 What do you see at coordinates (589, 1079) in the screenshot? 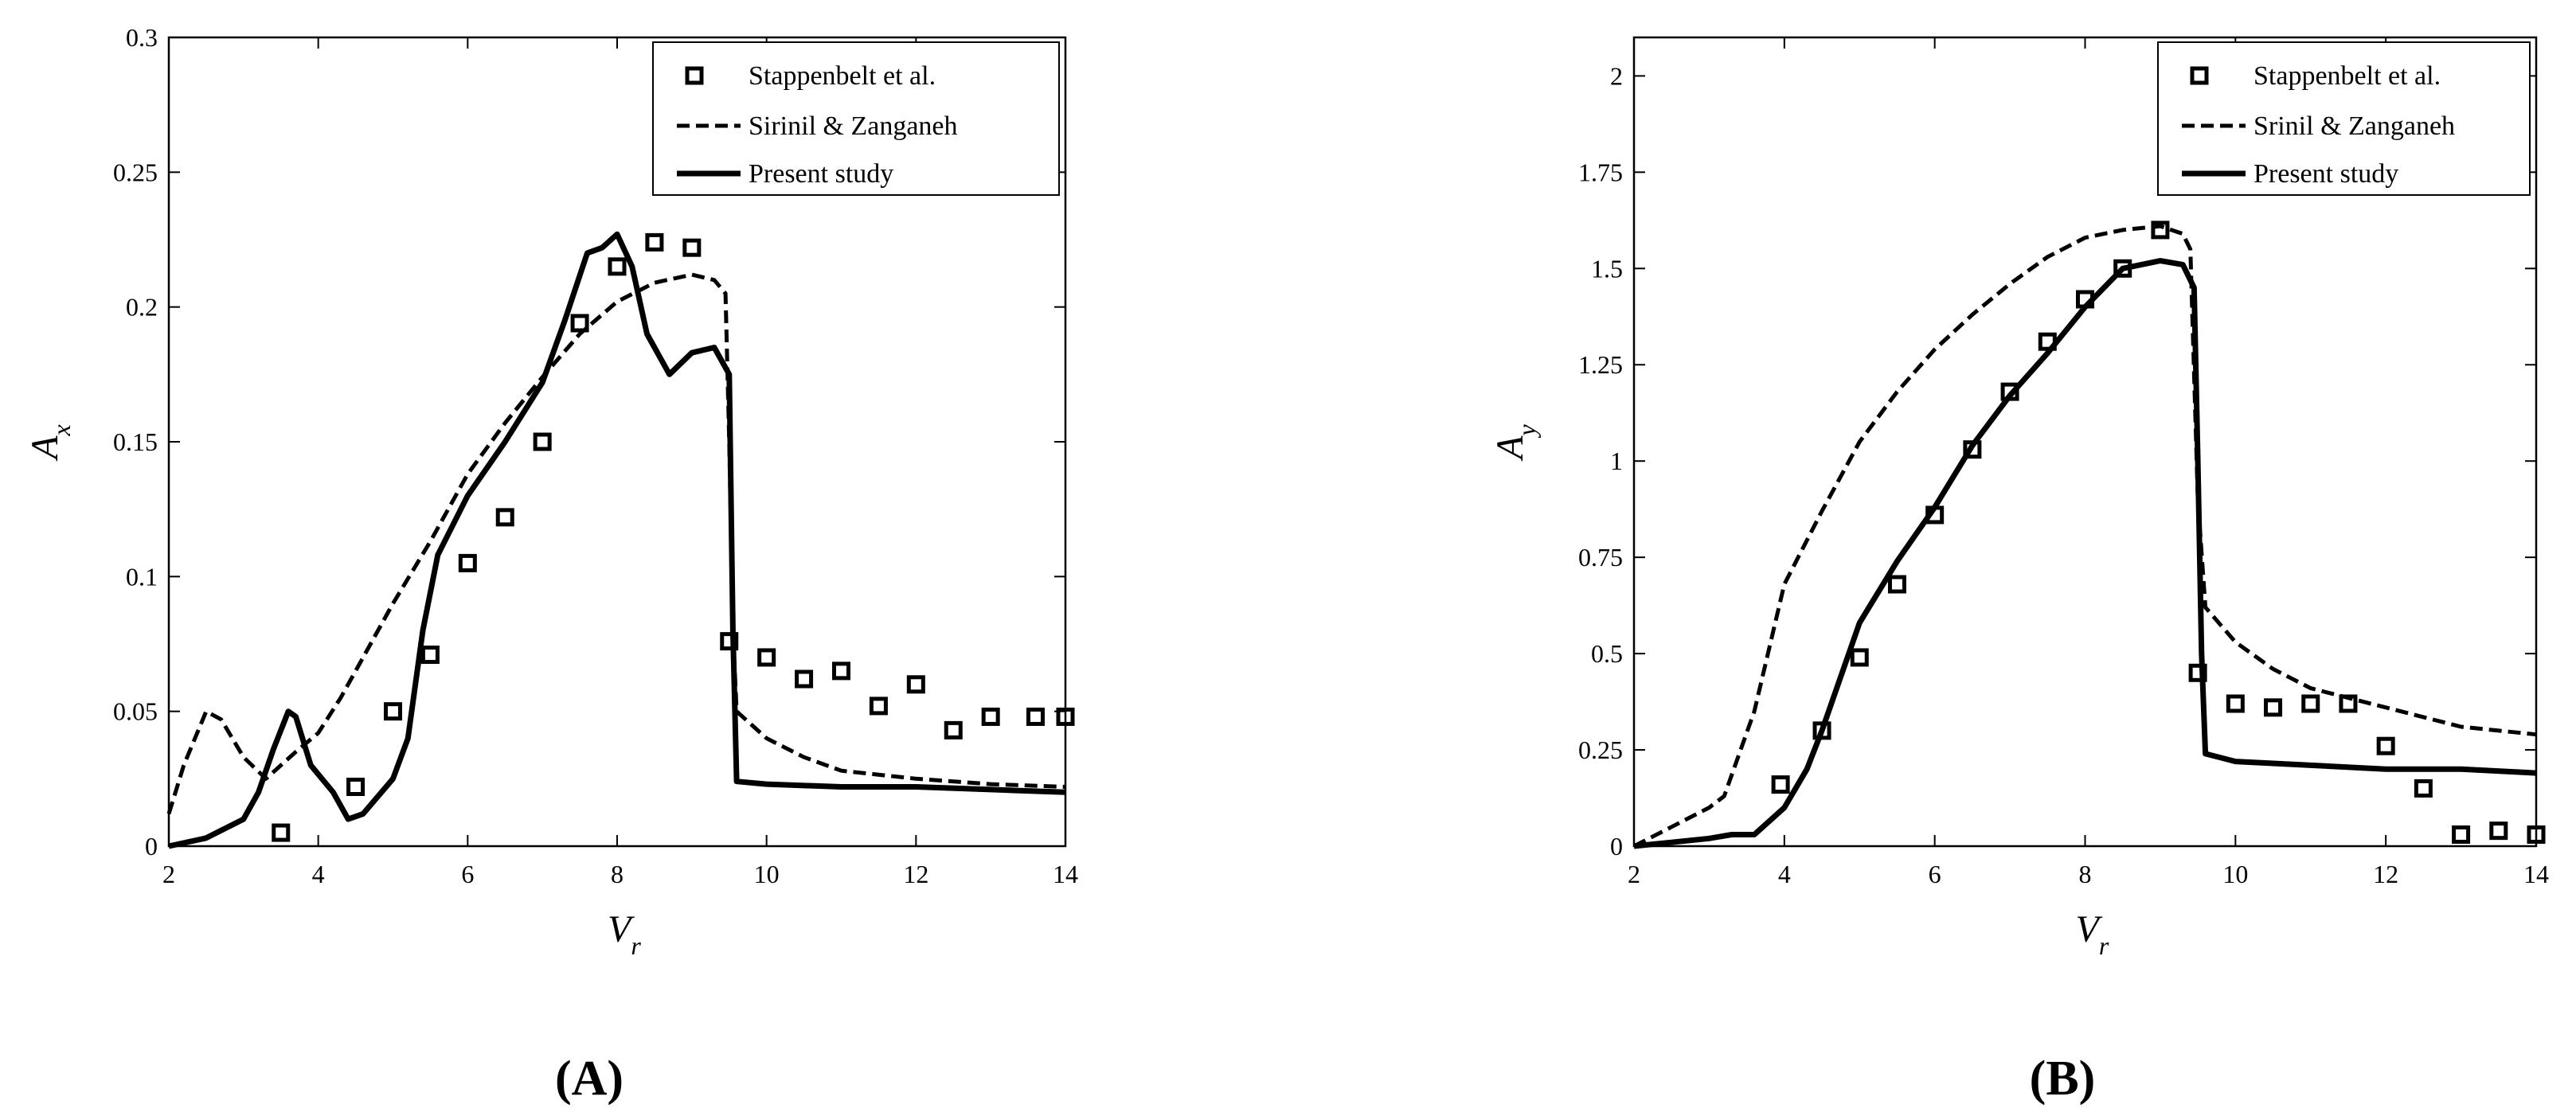
I see `panel-label: (A)` at bounding box center [589, 1079].